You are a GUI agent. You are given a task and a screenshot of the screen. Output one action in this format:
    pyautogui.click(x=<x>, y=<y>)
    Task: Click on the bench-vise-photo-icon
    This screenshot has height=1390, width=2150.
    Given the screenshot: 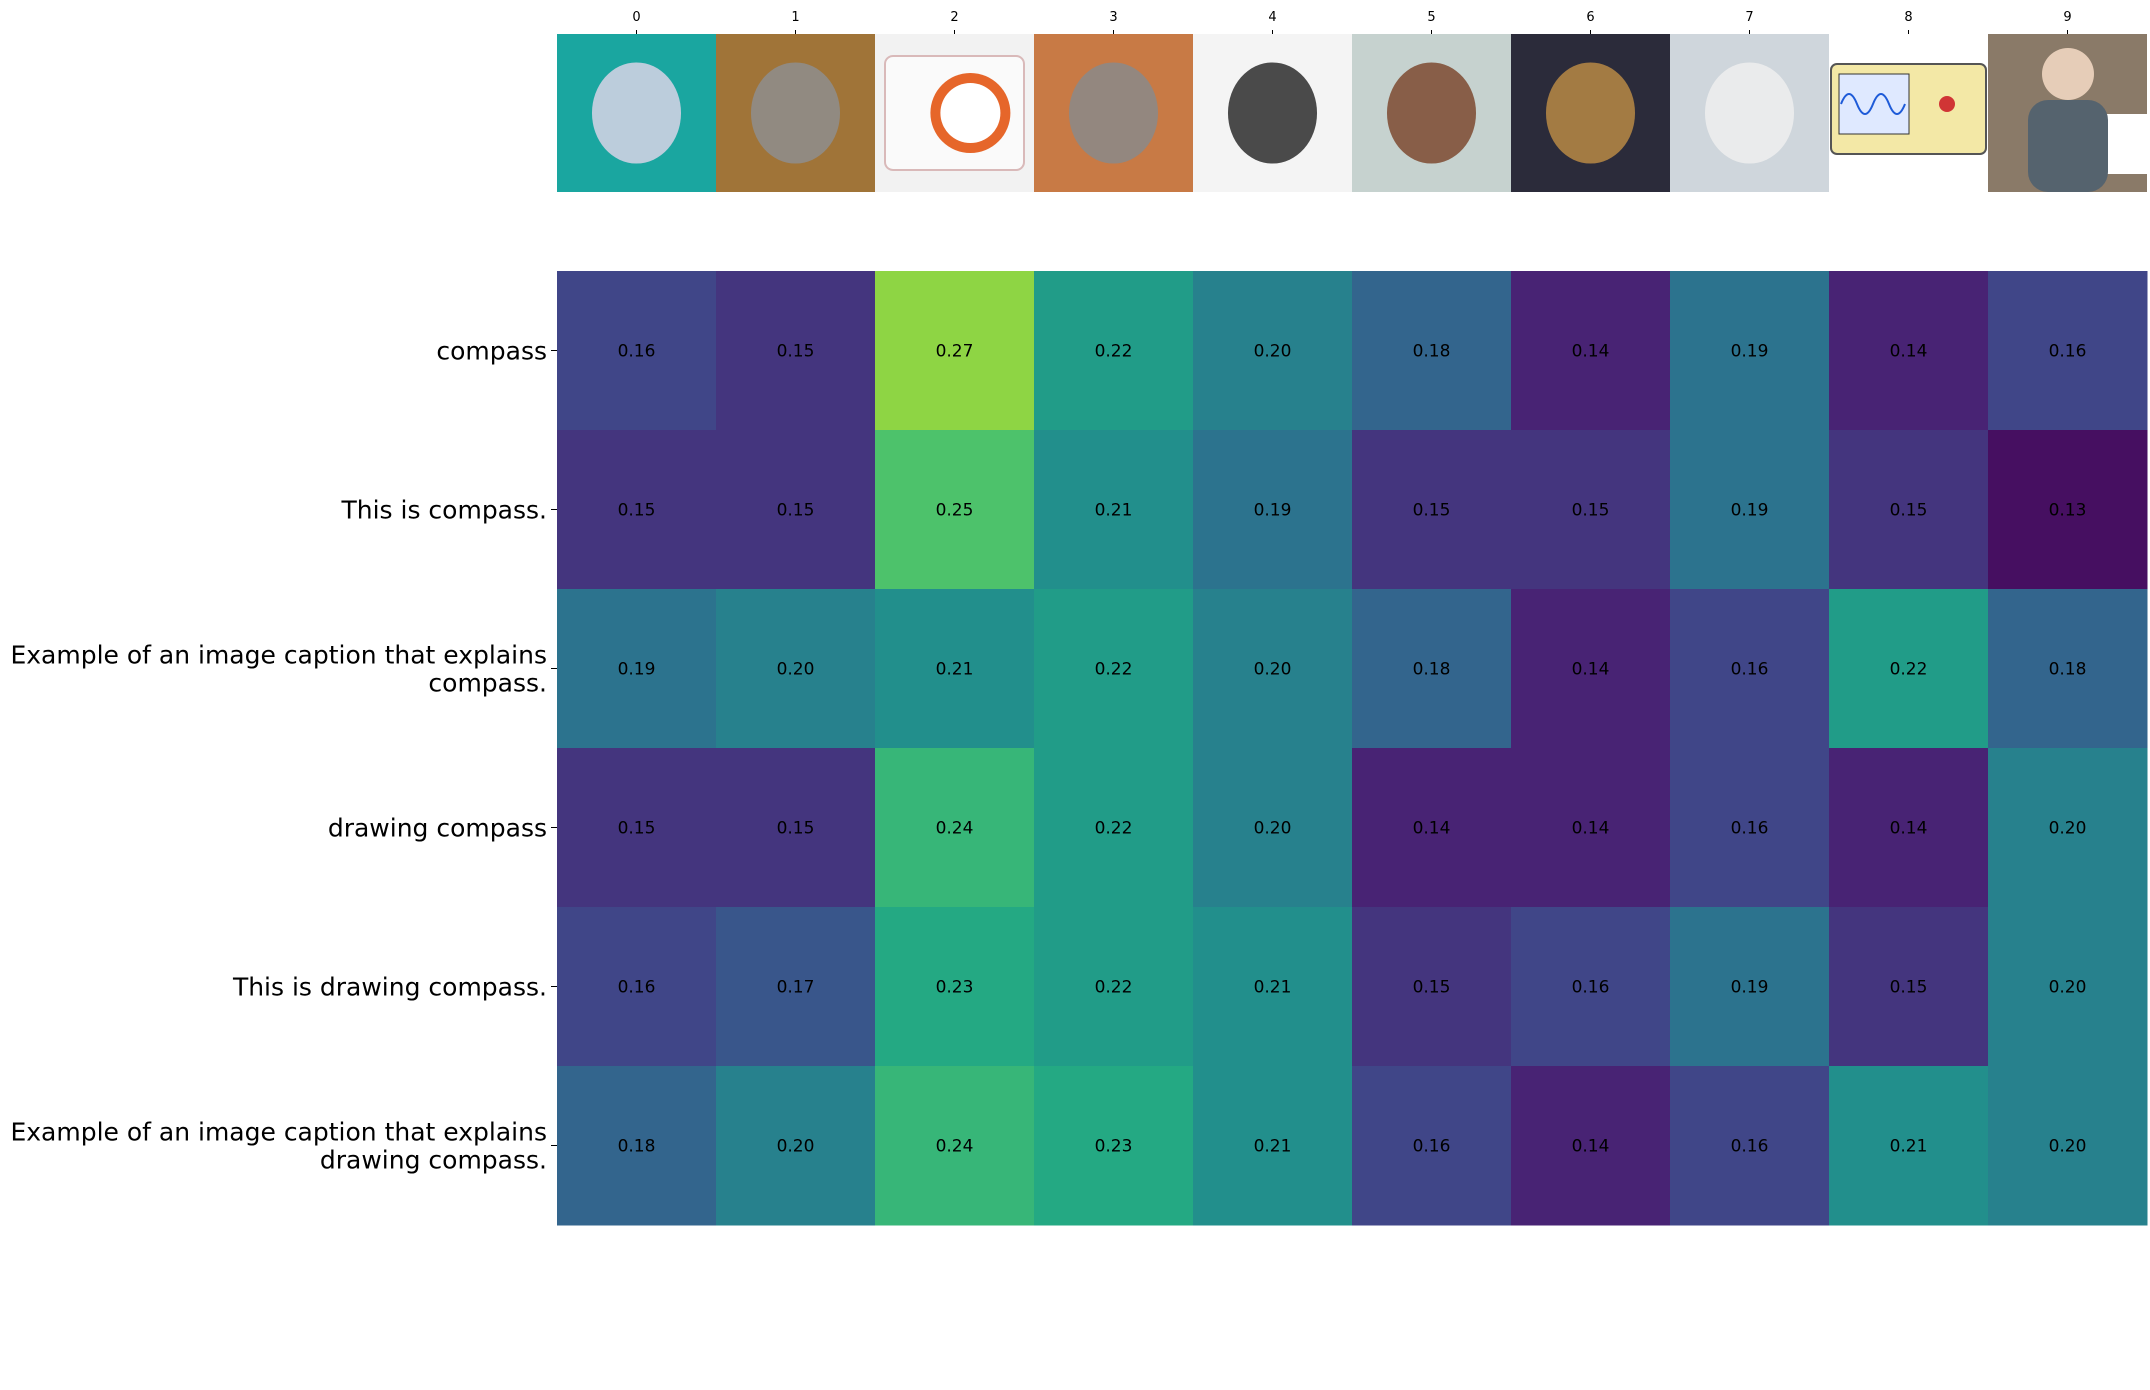 What is the action you would take?
    pyautogui.click(x=795, y=113)
    